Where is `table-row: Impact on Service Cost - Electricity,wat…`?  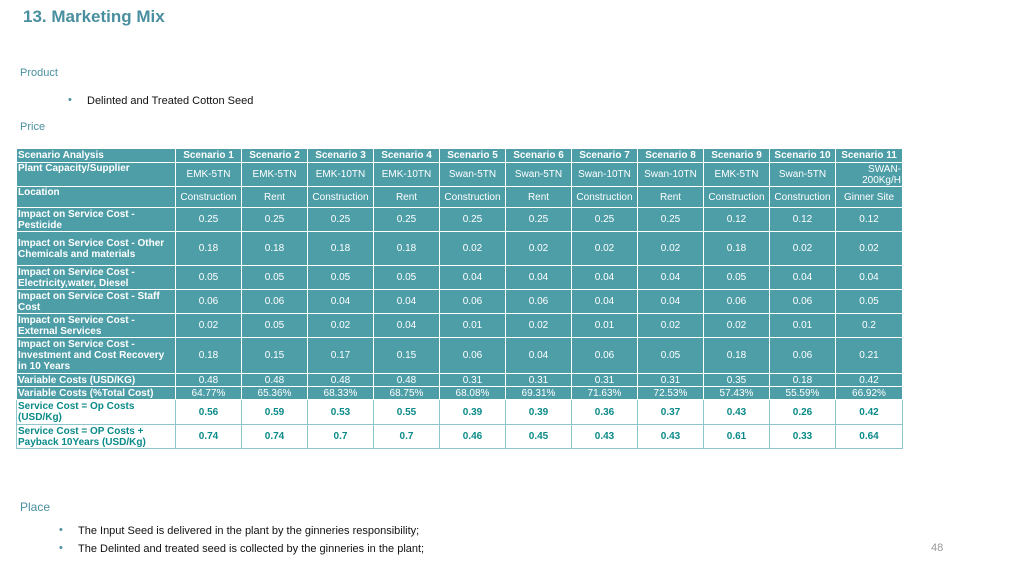
table-row: Impact on Service Cost - Electricity,wat… is located at coordinates (459, 277).